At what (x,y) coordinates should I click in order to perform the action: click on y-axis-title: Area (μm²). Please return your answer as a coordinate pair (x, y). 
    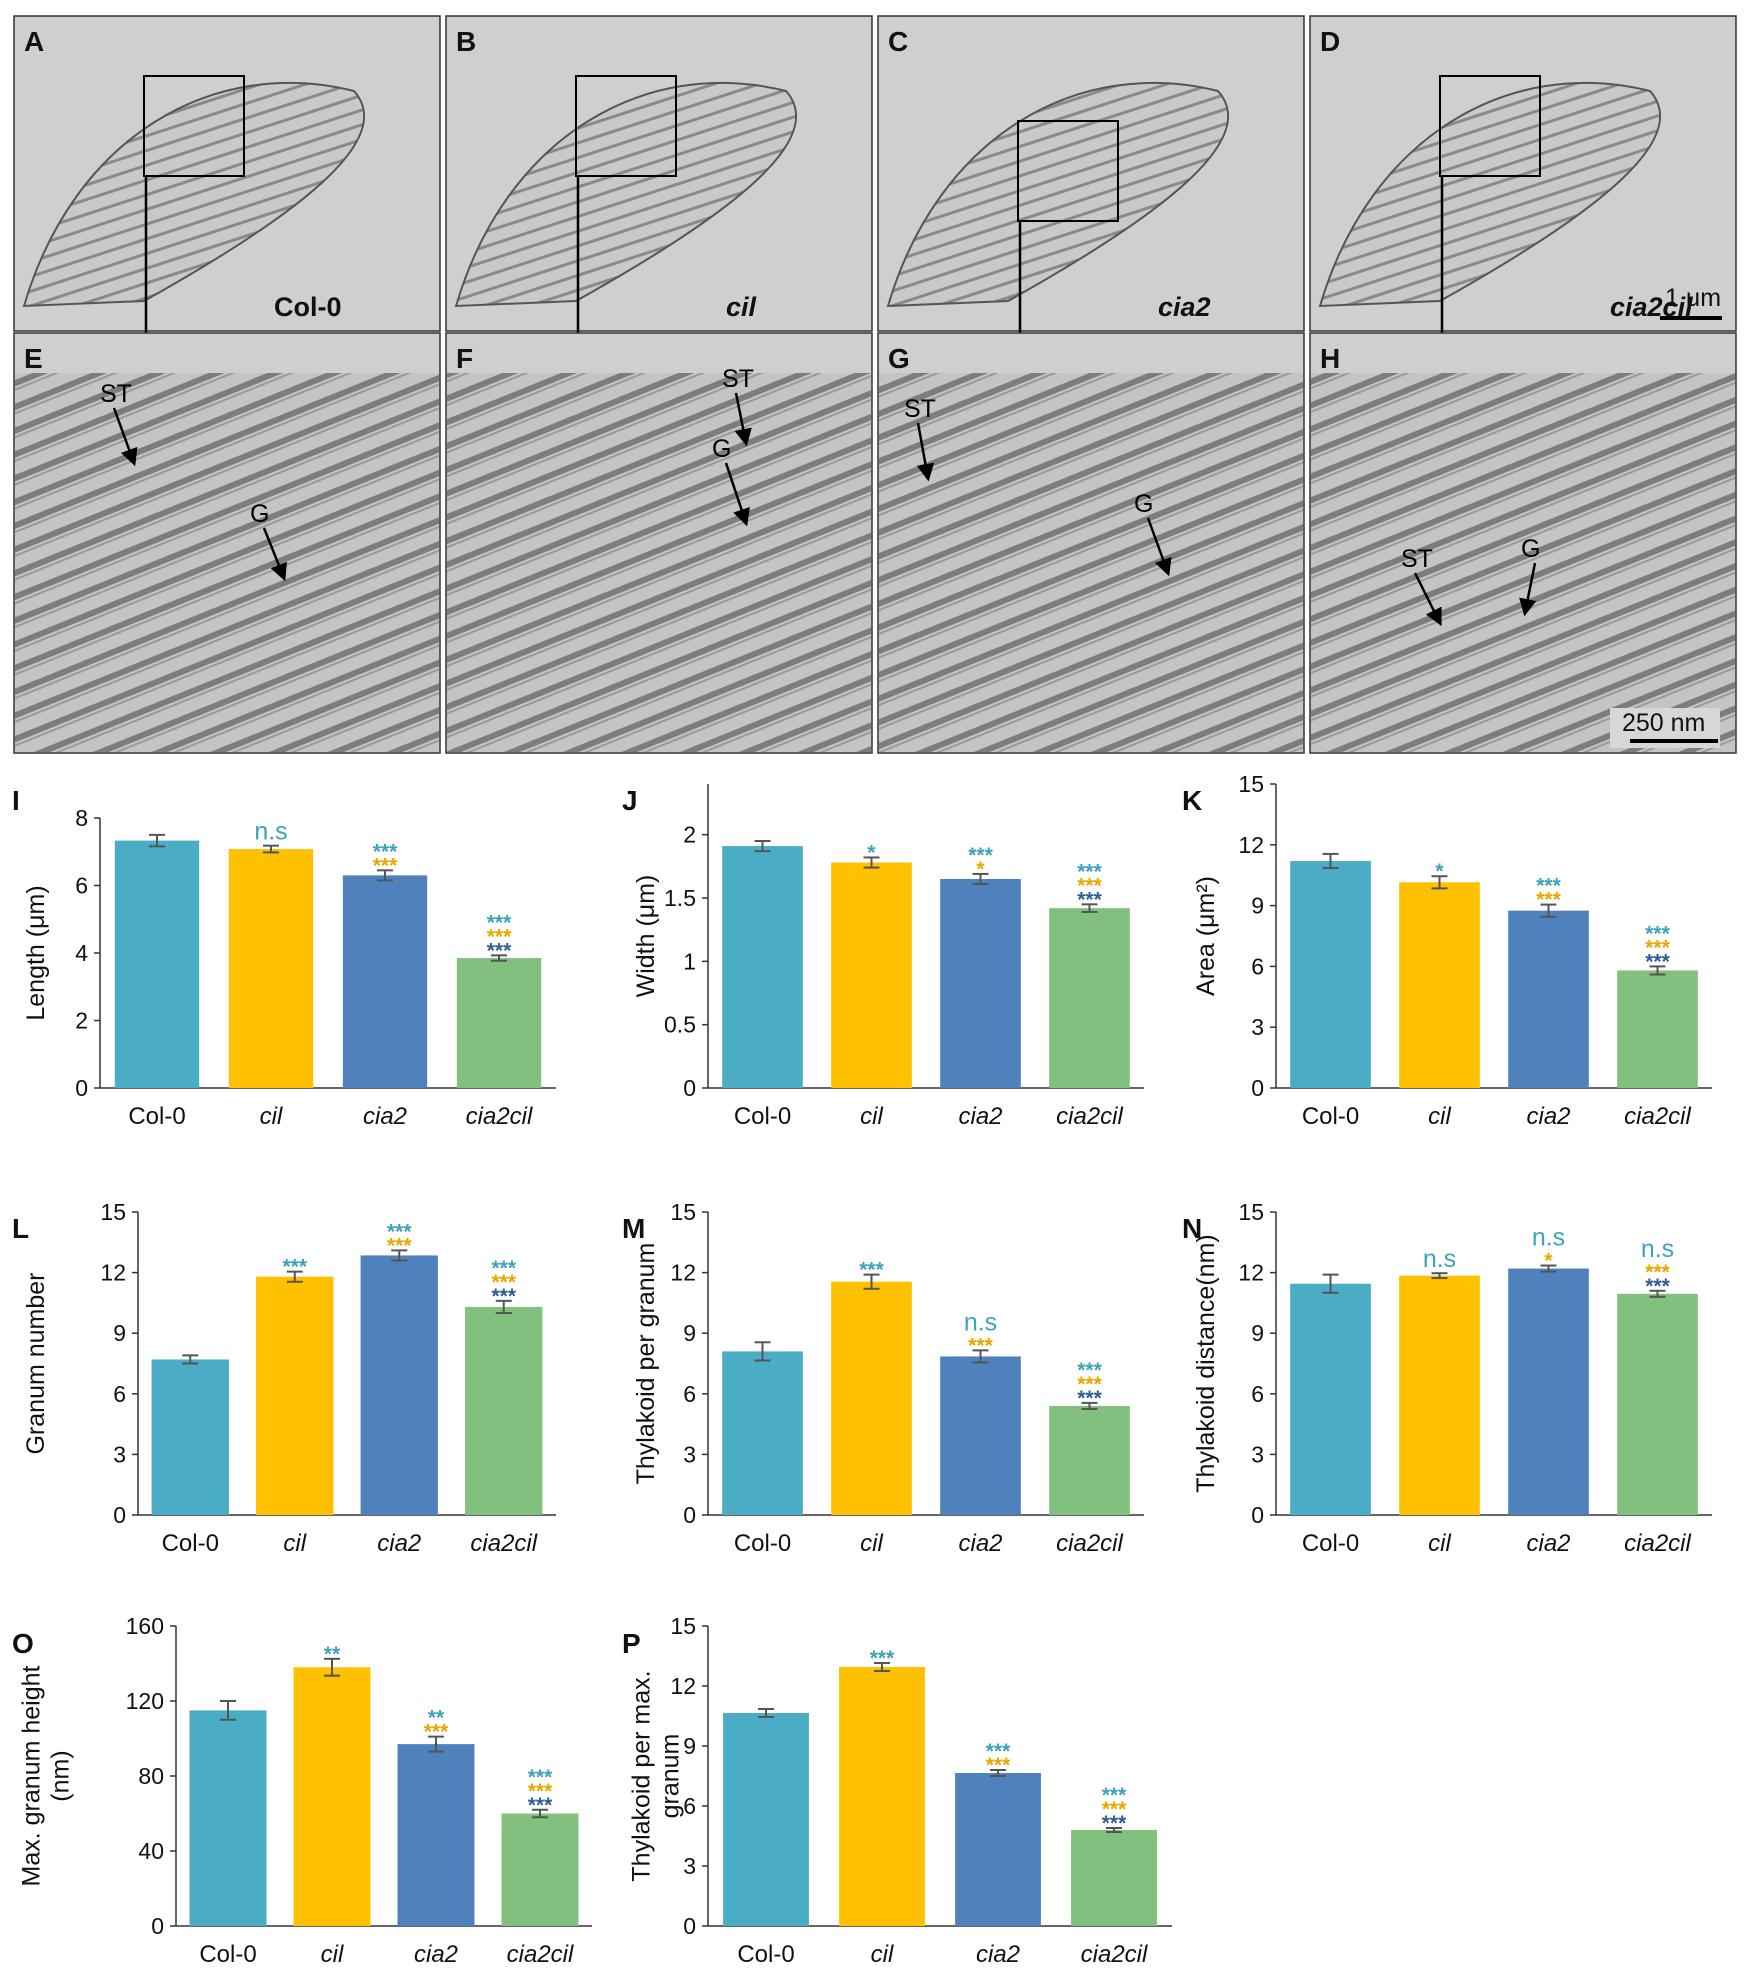
    Looking at the image, I should click on (1206, 936).